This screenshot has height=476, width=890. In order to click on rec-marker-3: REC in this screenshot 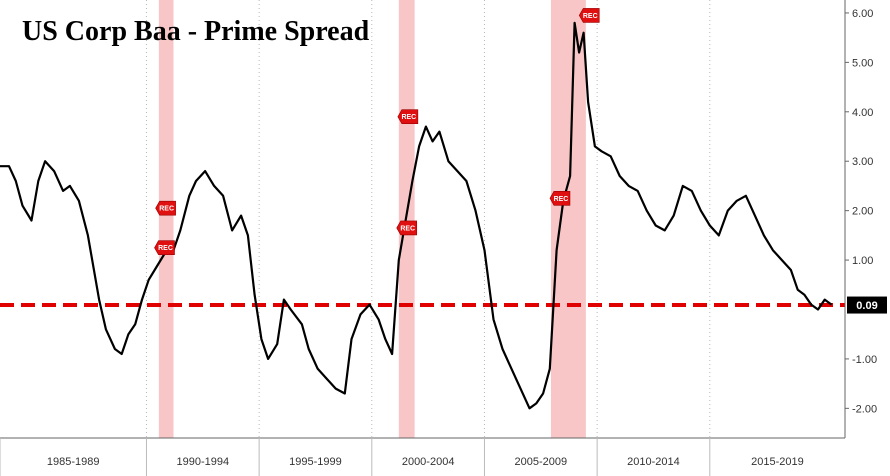, I will do `click(407, 228)`.